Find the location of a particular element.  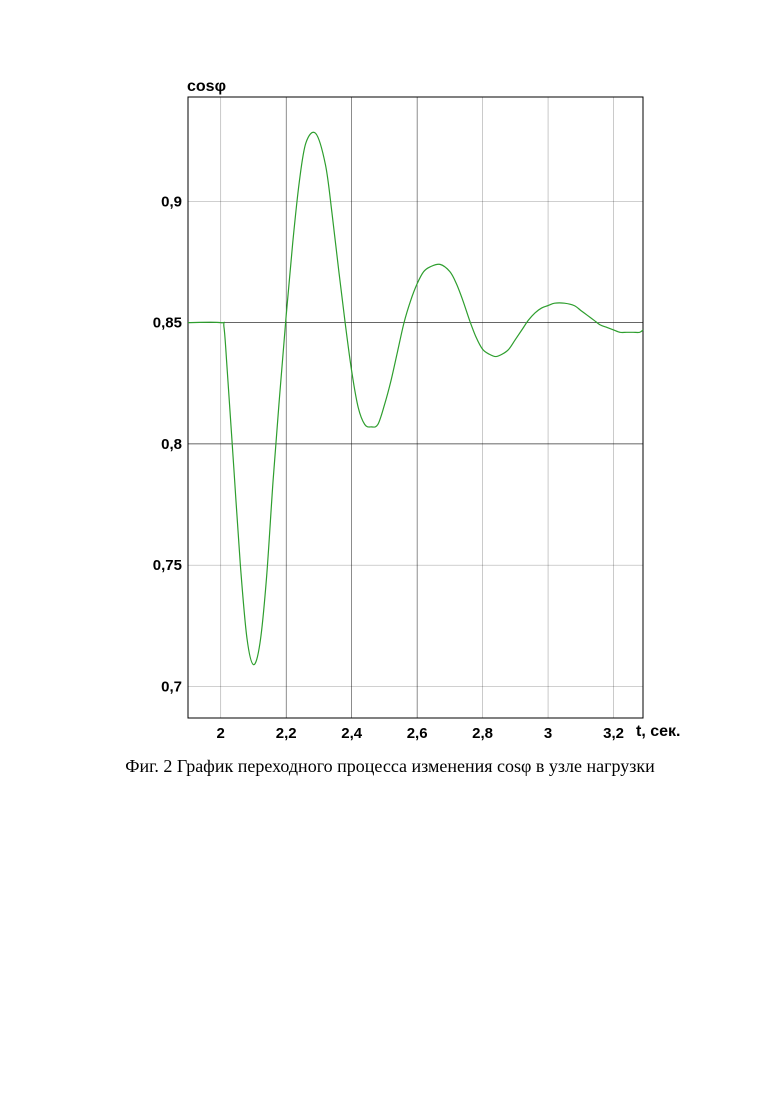

y-tick-label: 0,75 is located at coordinates (167, 565).